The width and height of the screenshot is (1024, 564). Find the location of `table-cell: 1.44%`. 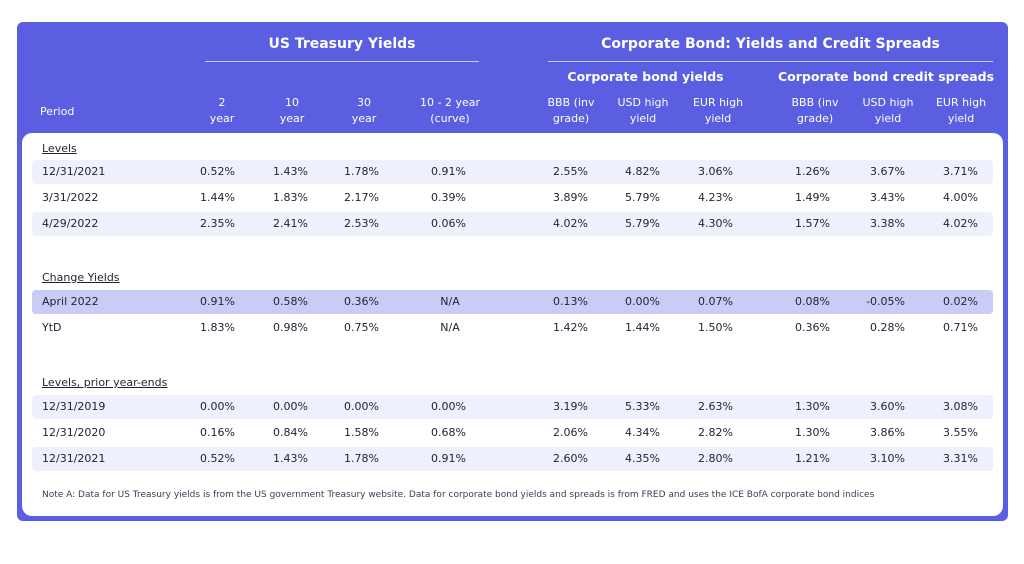

table-cell: 1.44% is located at coordinates (642, 327).